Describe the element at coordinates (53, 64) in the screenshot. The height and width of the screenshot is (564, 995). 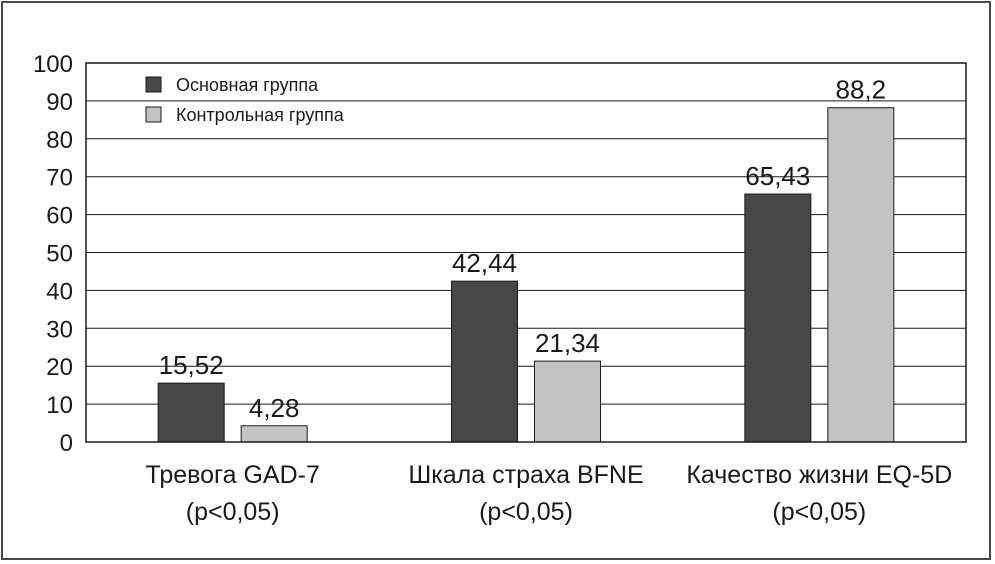
I see `y-tick-label: 100` at that location.